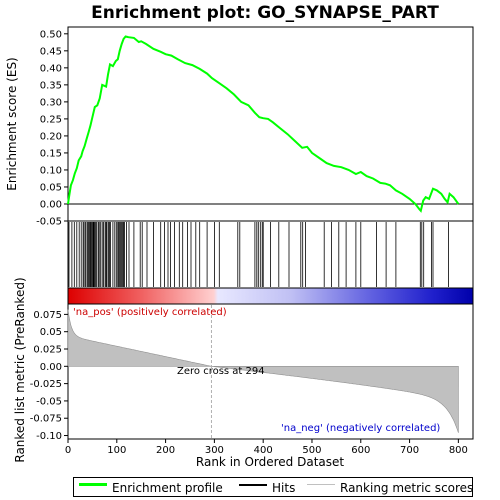 The image size is (500, 500). Describe the element at coordinates (12, 123) in the screenshot. I see `es-y-axis-label: Enrichment score (ES)` at that location.